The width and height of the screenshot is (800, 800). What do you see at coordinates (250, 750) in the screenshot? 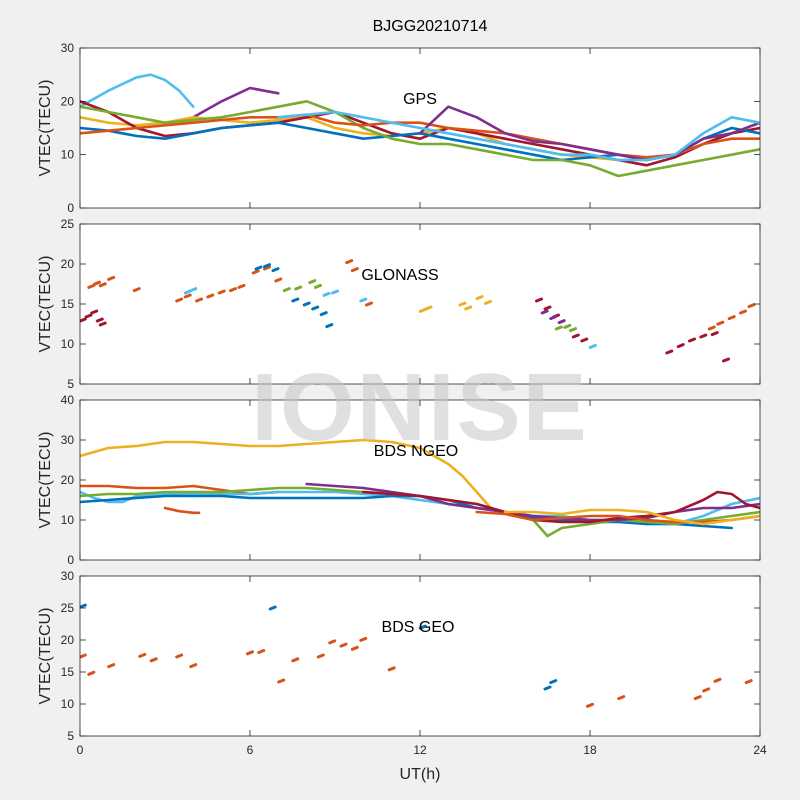
I see `x-tick-label: 6` at bounding box center [250, 750].